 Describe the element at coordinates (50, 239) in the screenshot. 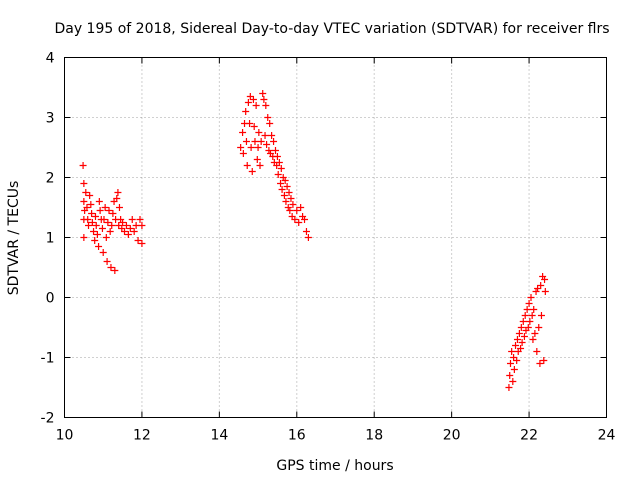

I see `y-tick-label: 1` at that location.